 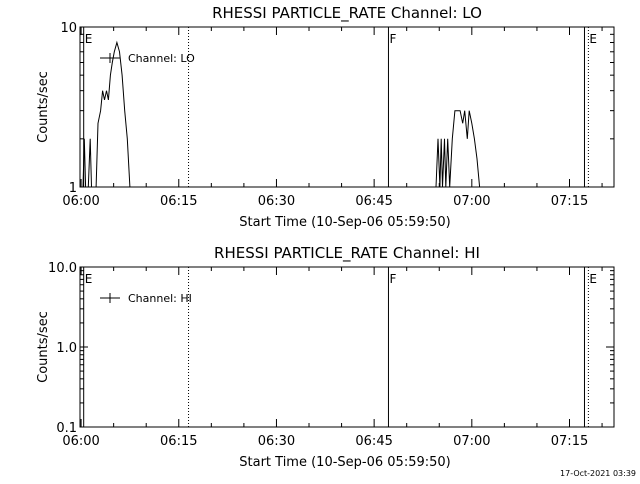 What do you see at coordinates (347, 13) in the screenshot?
I see `chart-title: RHESSI PARTICLE_RATE Channel: LO` at bounding box center [347, 13].